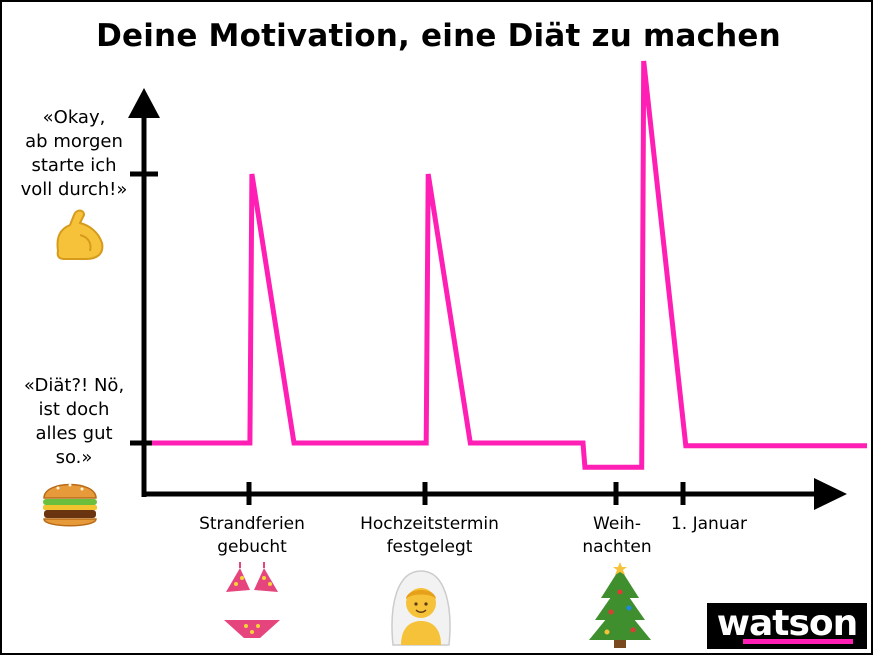  Describe the element at coordinates (798, 641) in the screenshot. I see `logo-accent-bar` at that location.